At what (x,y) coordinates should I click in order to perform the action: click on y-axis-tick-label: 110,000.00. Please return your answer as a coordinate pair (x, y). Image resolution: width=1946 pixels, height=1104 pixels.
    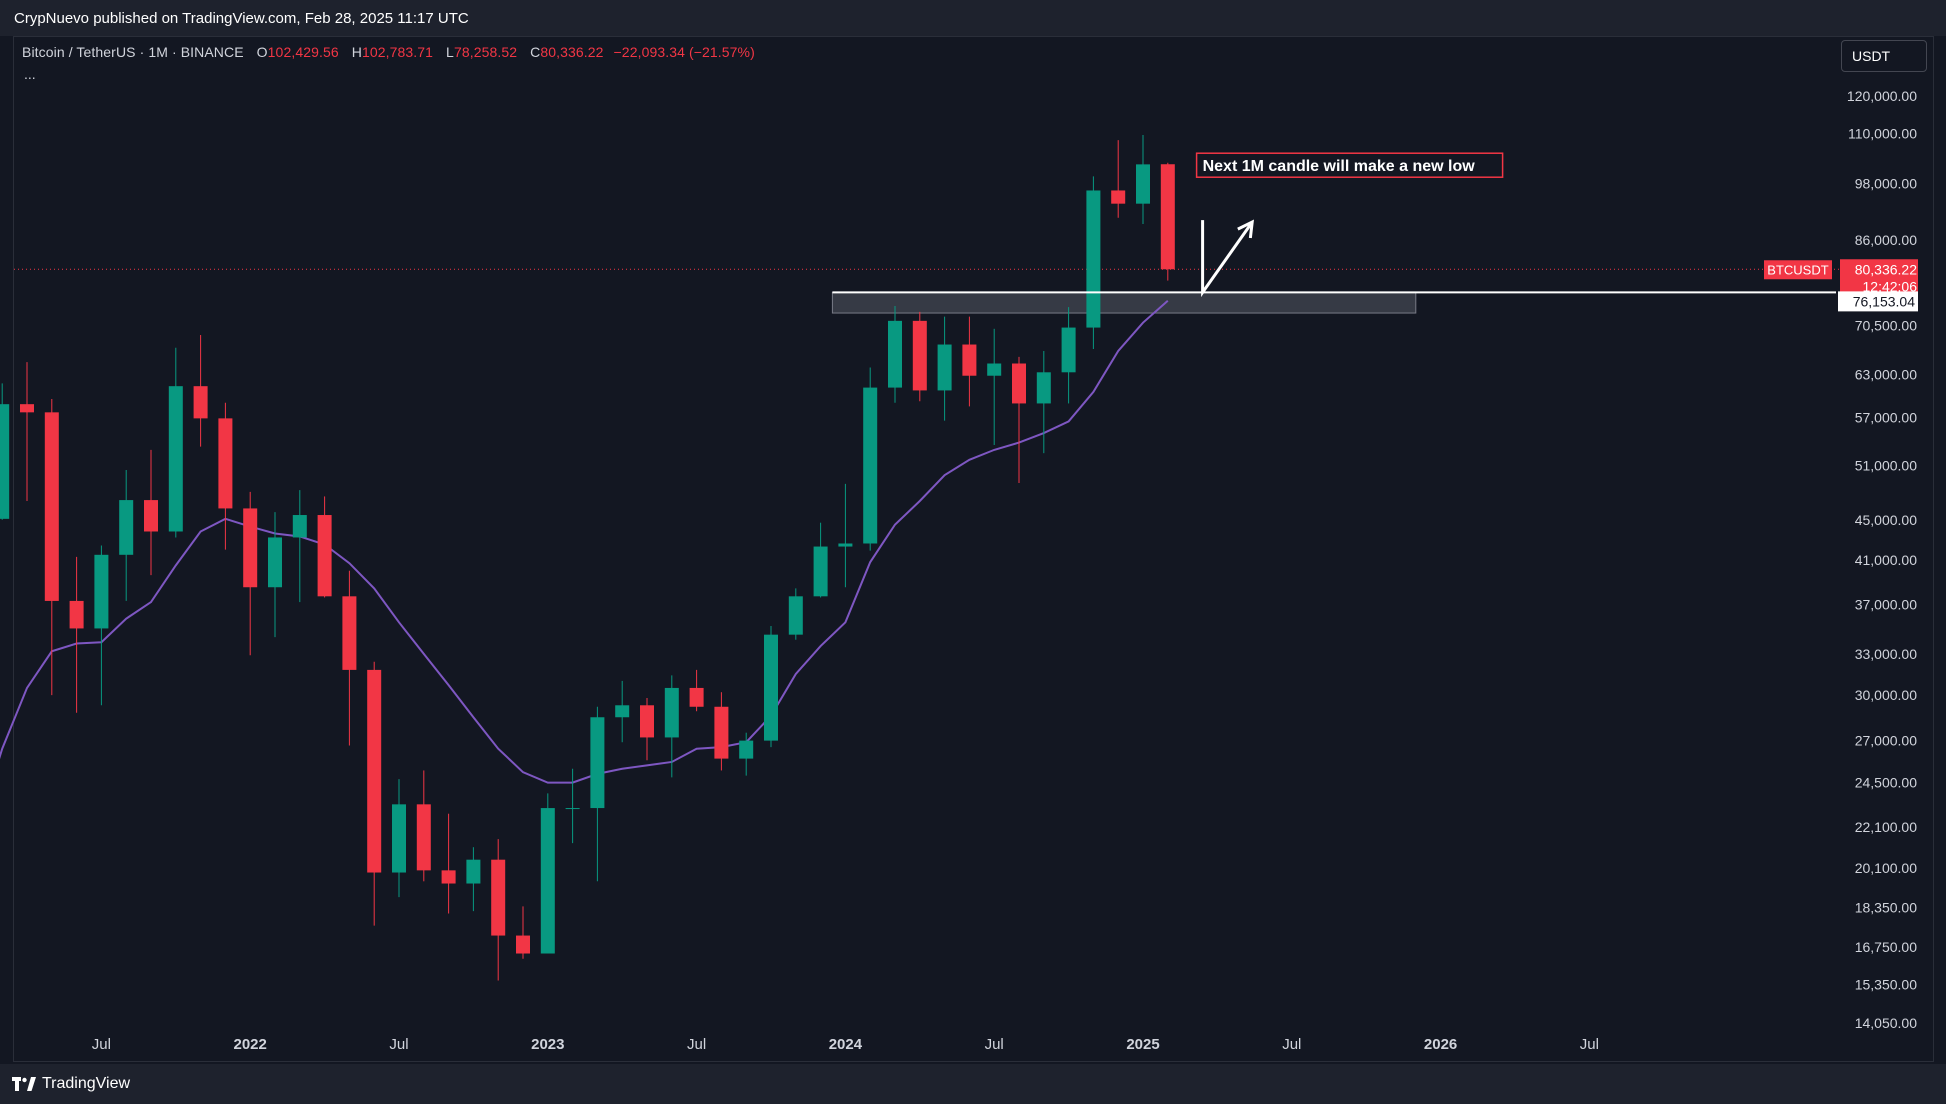
    Looking at the image, I should click on (1882, 133).